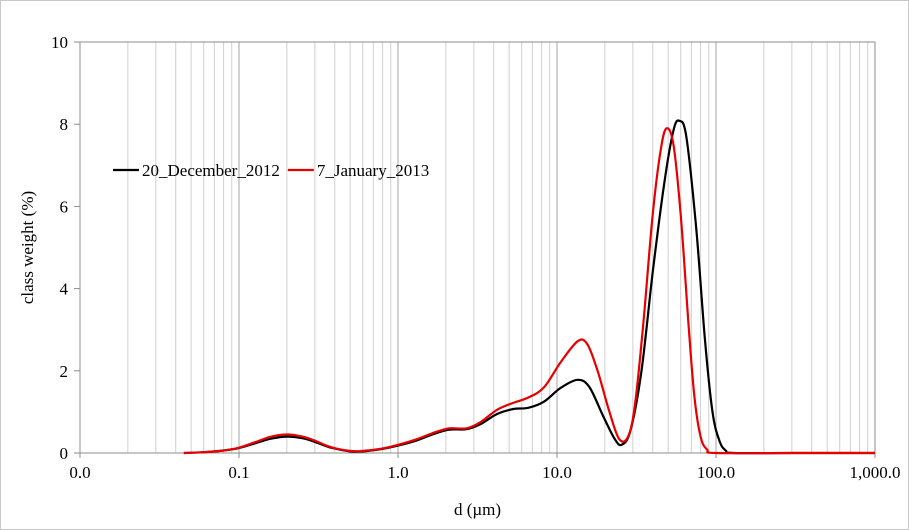  I want to click on y-tick-label: 6, so click(64, 206).